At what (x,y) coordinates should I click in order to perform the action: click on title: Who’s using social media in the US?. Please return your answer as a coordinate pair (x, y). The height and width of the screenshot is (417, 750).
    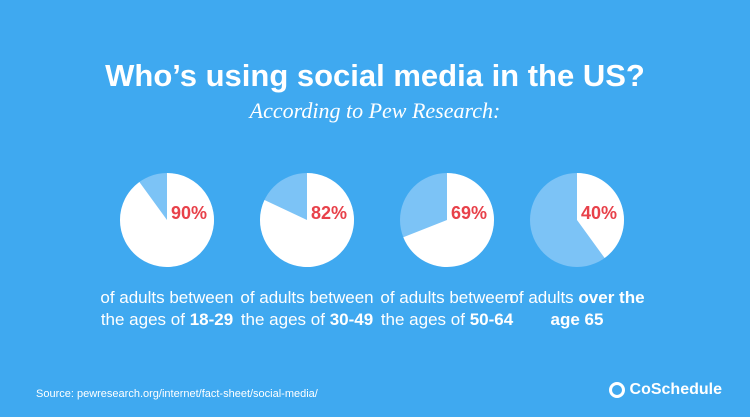
    Looking at the image, I should click on (375, 75).